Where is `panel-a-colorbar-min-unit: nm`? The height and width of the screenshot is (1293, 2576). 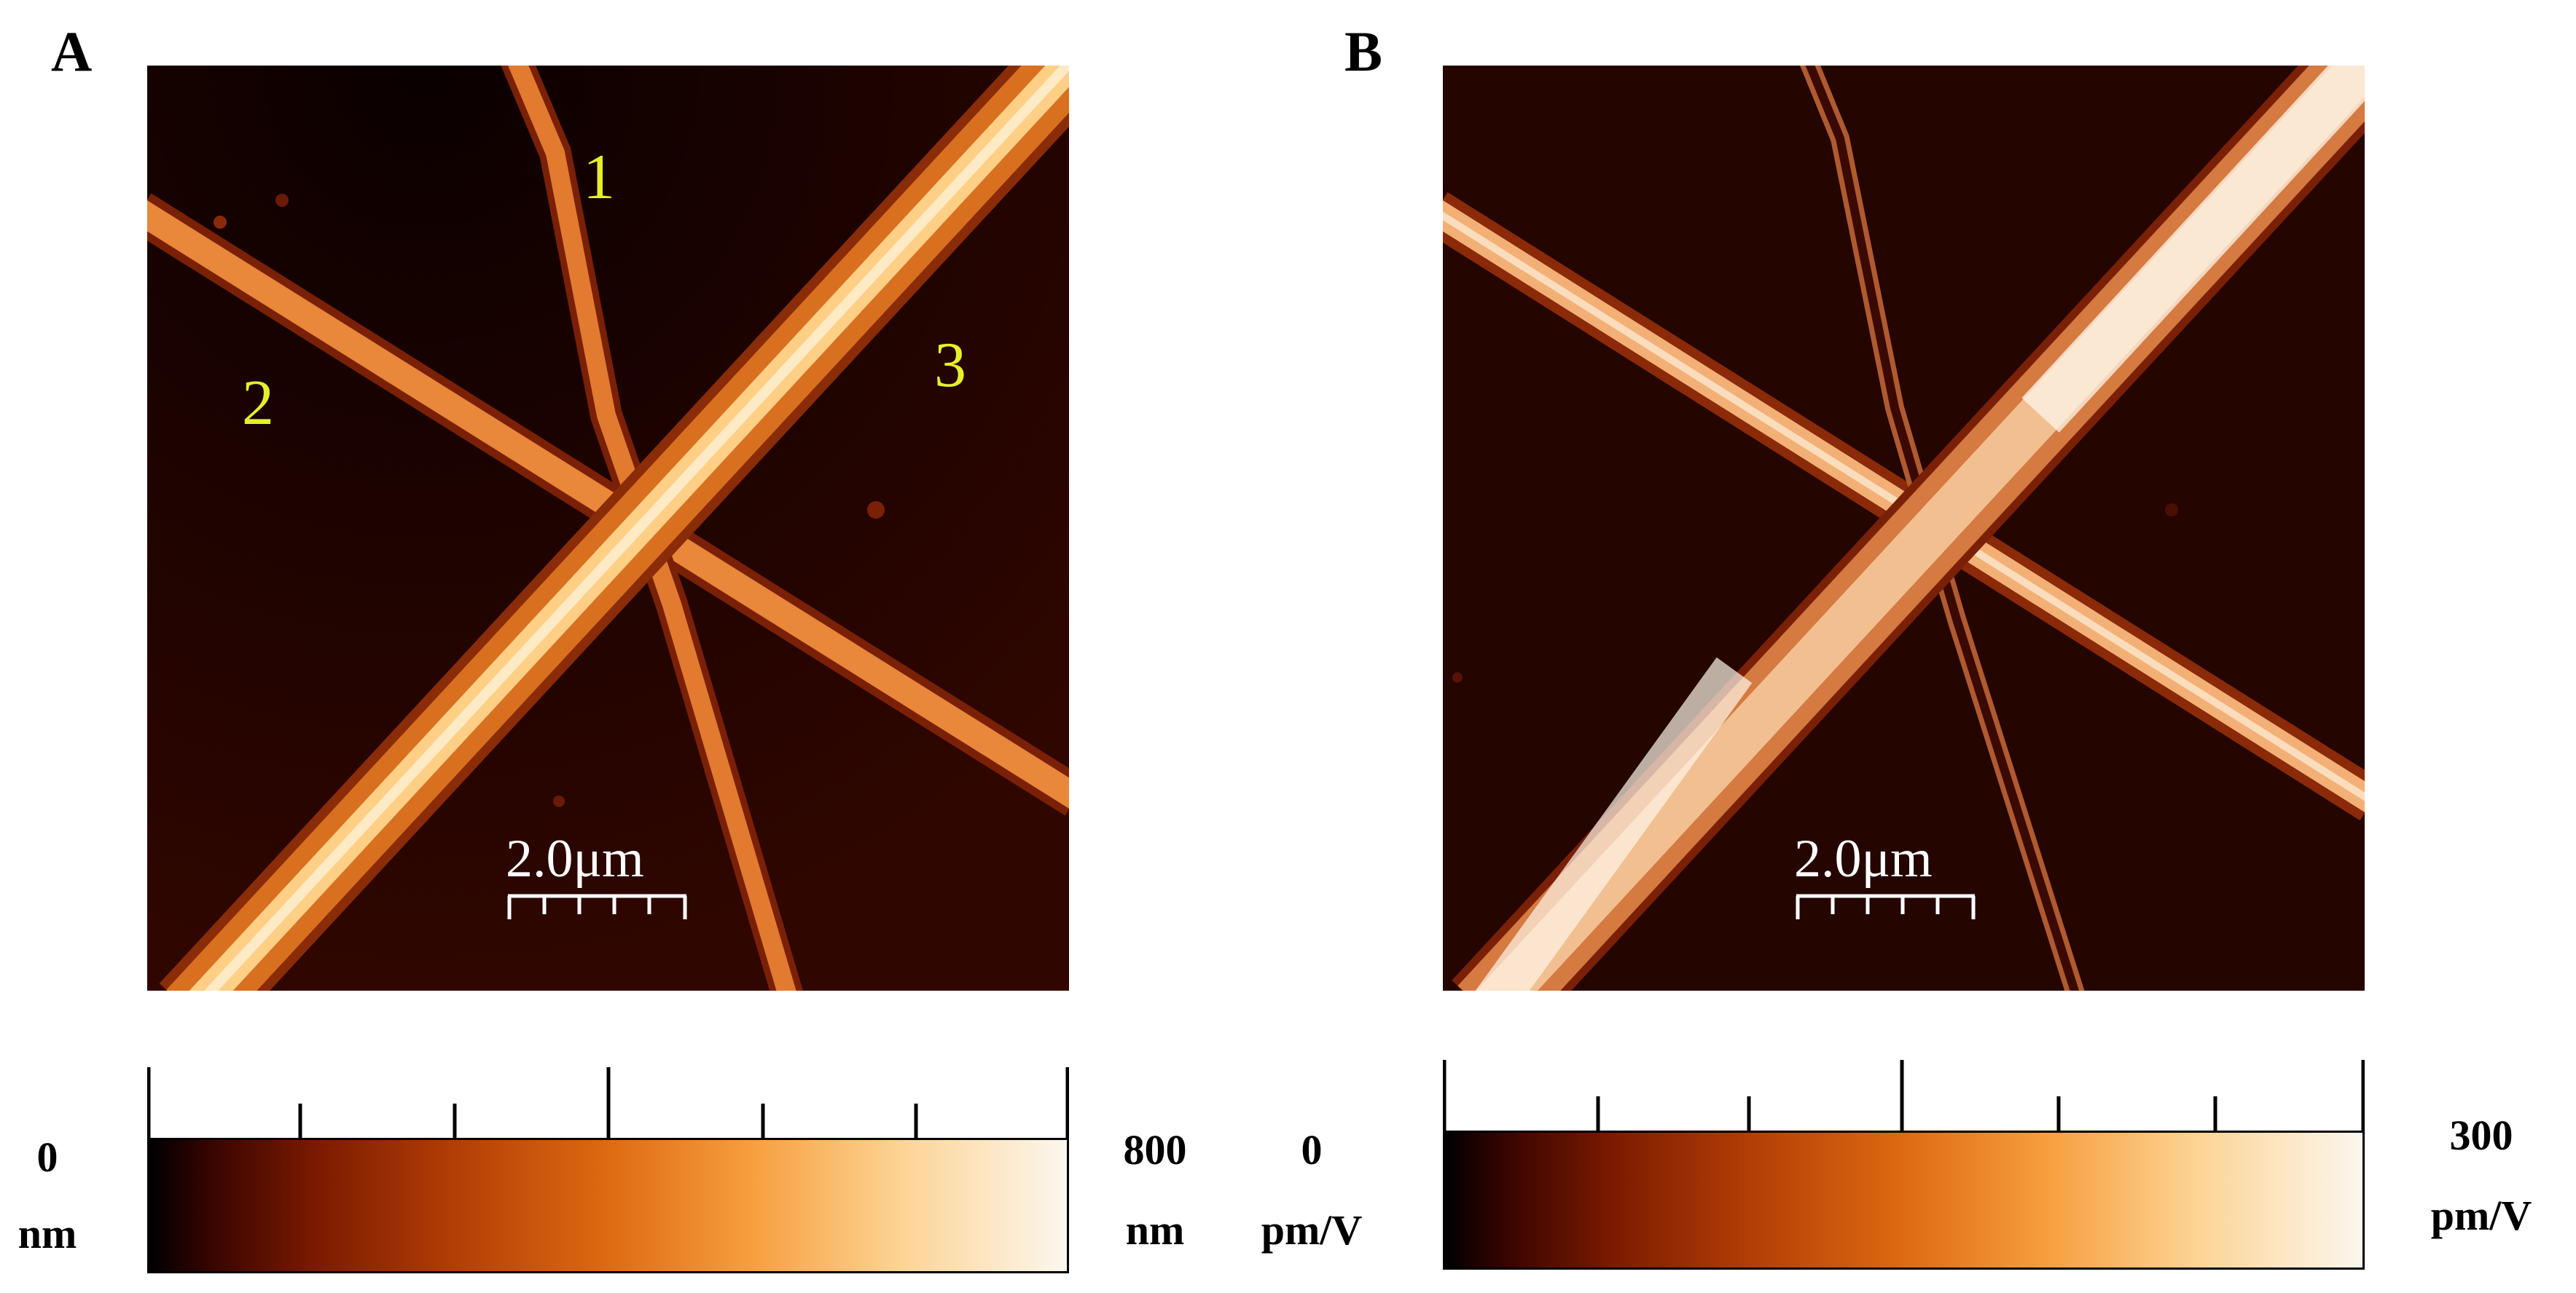
panel-a-colorbar-min-unit: nm is located at coordinates (47, 1233).